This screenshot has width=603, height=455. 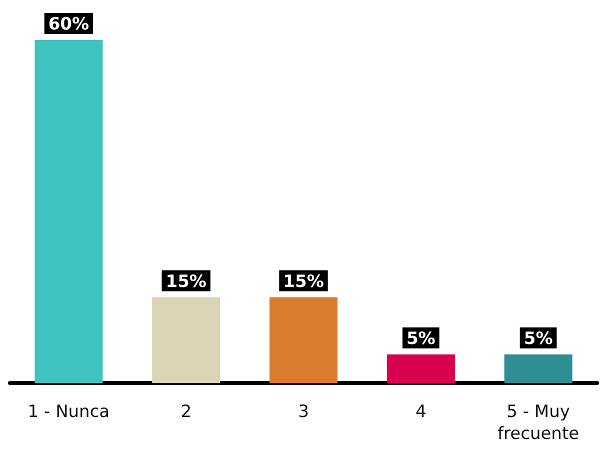 What do you see at coordinates (303, 412) in the screenshot?
I see `x-tick-label: 3` at bounding box center [303, 412].